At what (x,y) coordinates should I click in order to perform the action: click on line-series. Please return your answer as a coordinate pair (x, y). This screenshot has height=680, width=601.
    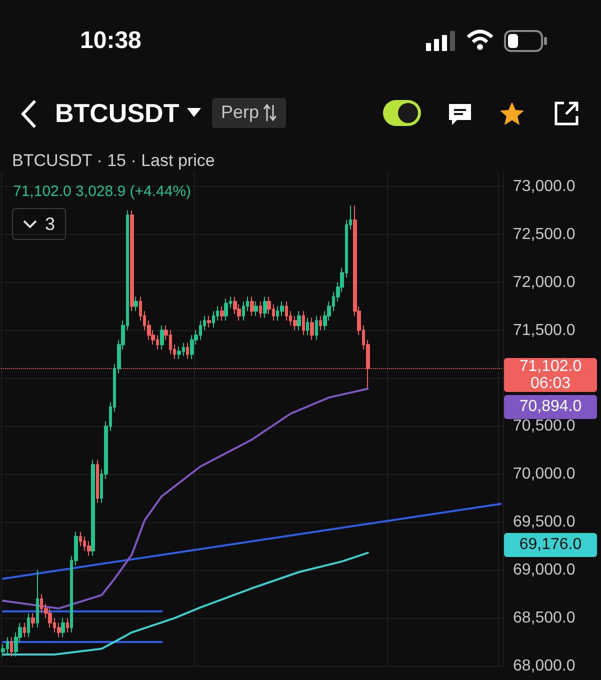
    Looking at the image, I should click on (185, 604).